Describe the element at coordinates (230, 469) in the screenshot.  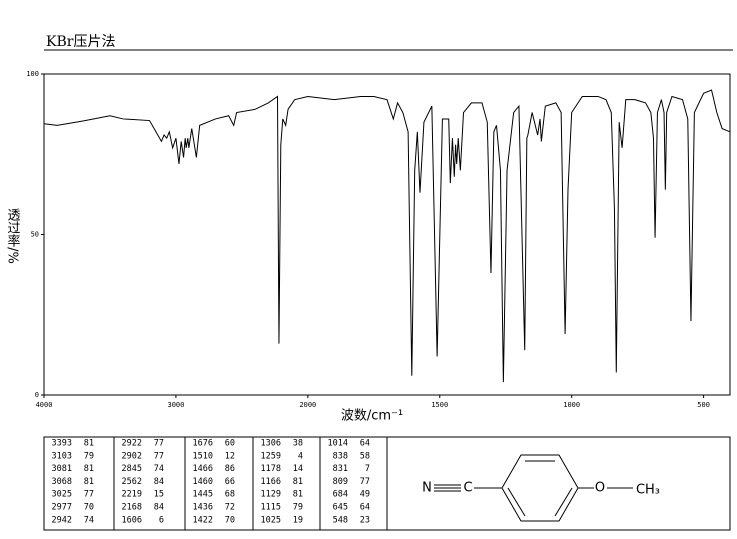
I see `peak-transmittance: 86` at that location.